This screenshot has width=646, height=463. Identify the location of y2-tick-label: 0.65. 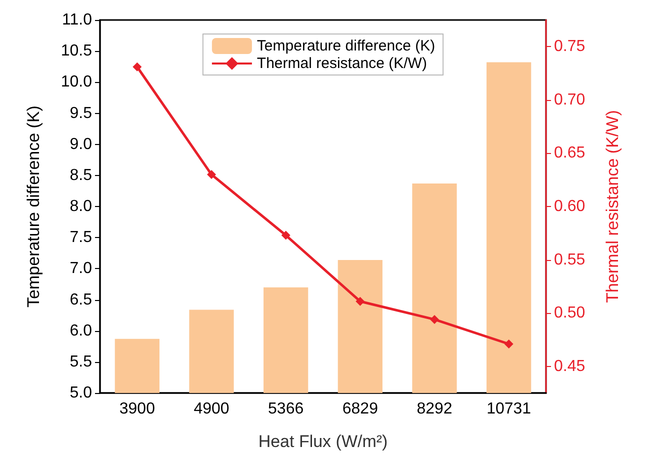
(570, 153).